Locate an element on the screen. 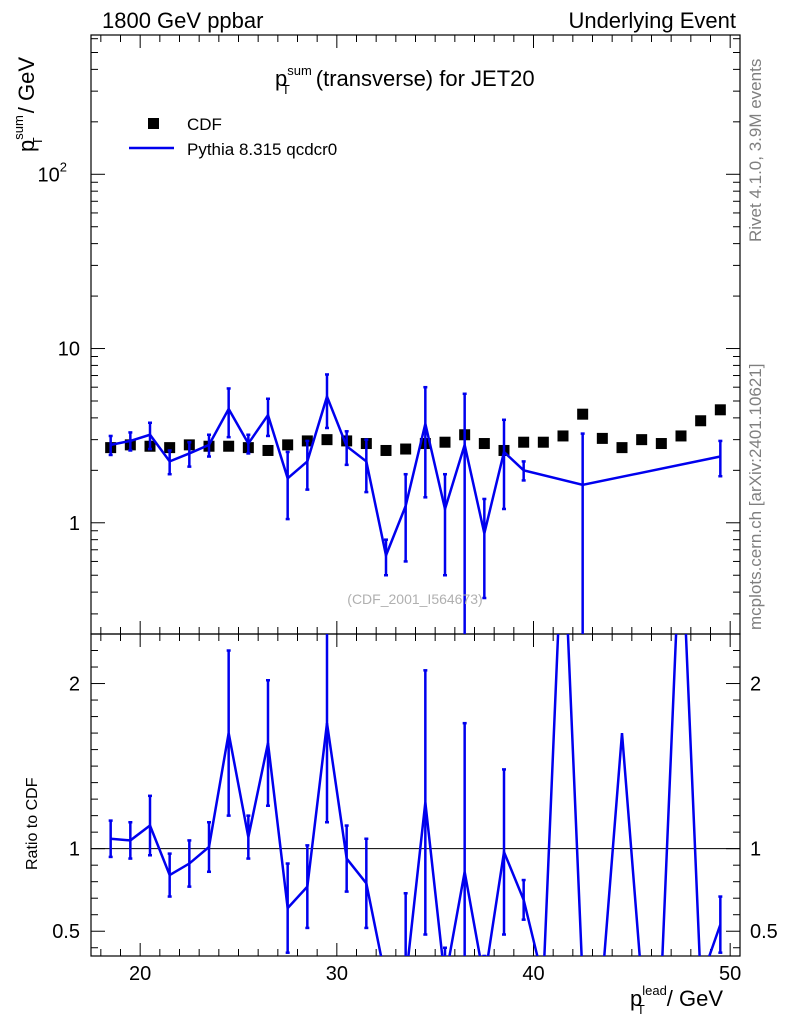 This screenshot has width=786, height=1024. header-left: 1800 GeV ppbar is located at coordinates (183, 20).